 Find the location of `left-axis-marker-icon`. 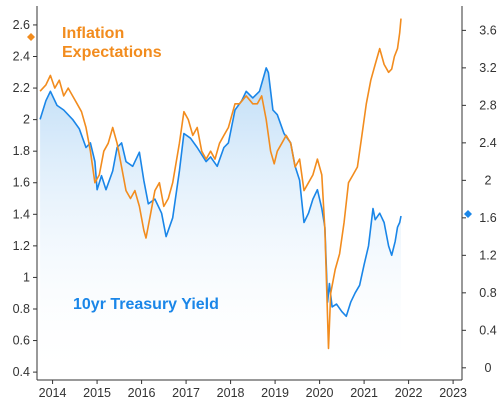

left-axis-marker-icon is located at coordinates (31, 37).